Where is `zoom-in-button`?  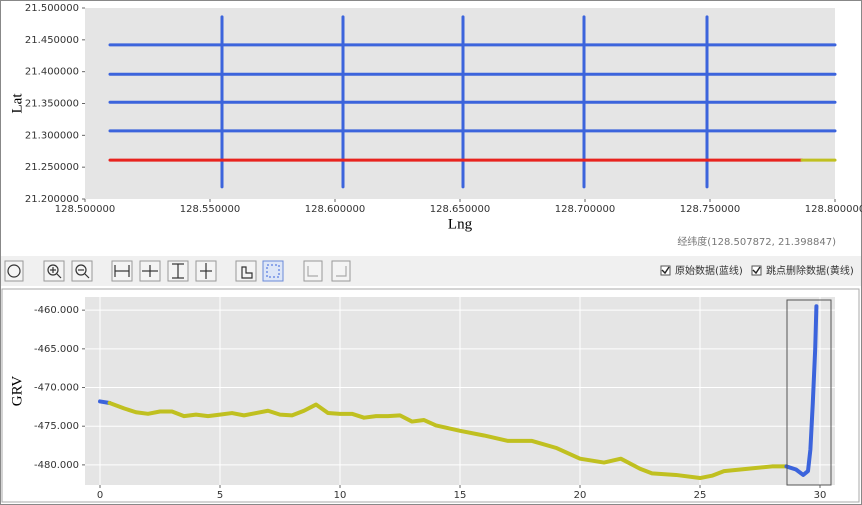 zoom-in-button is located at coordinates (54, 271).